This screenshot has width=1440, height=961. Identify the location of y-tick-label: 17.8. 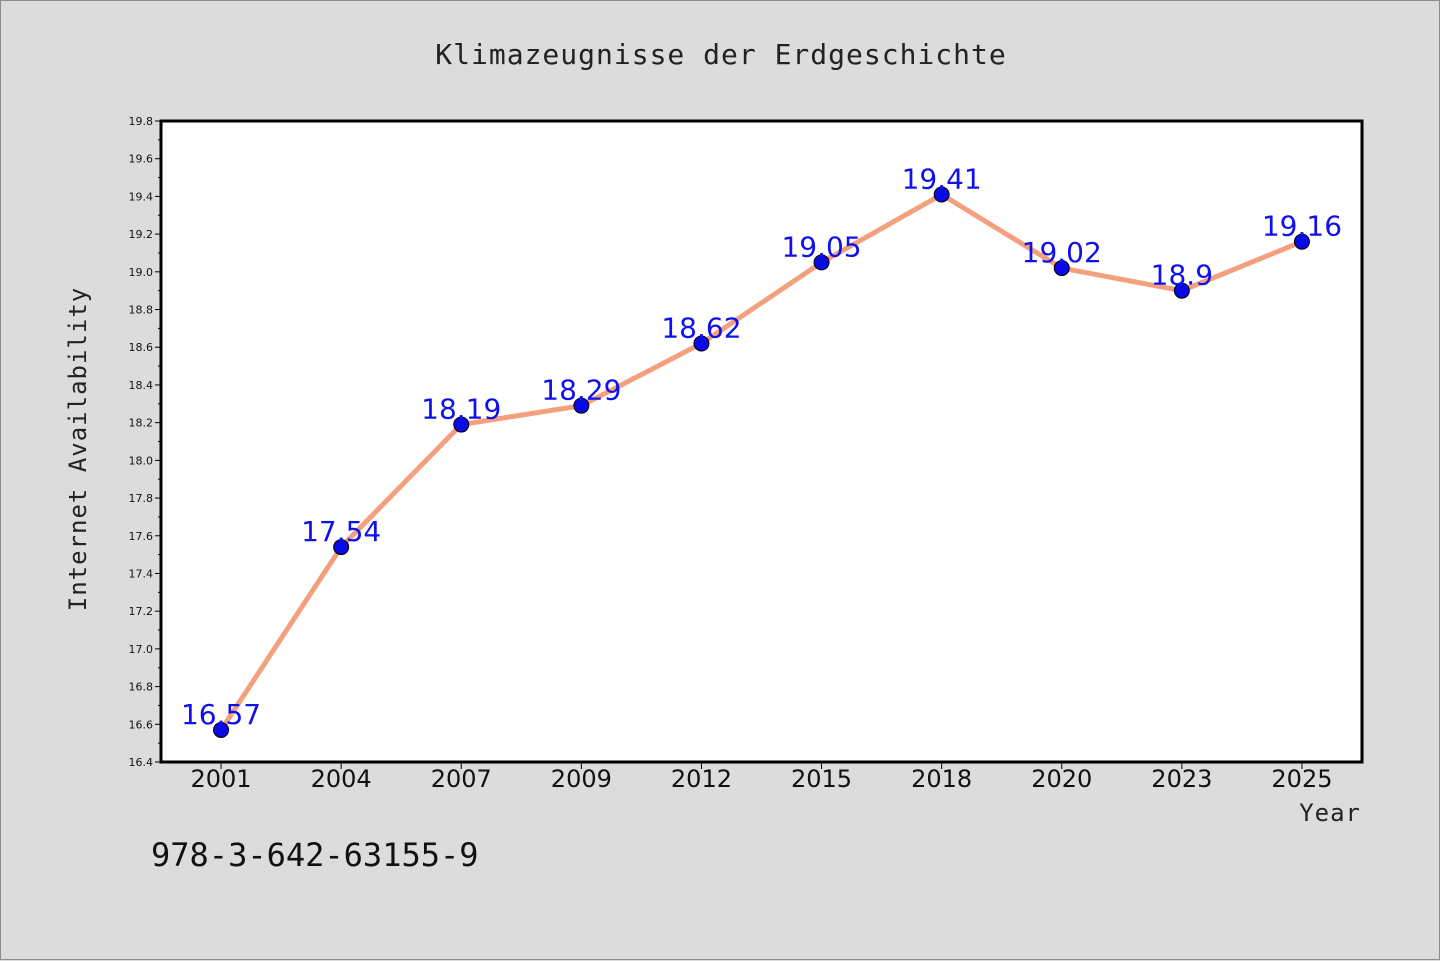
(141, 498).